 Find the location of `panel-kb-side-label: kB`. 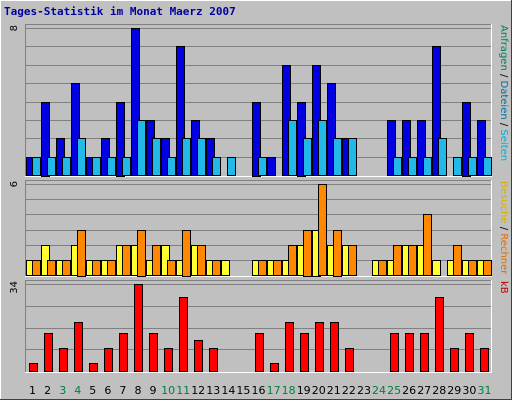

panel-kb-side-label: kB is located at coordinates (503, 287).